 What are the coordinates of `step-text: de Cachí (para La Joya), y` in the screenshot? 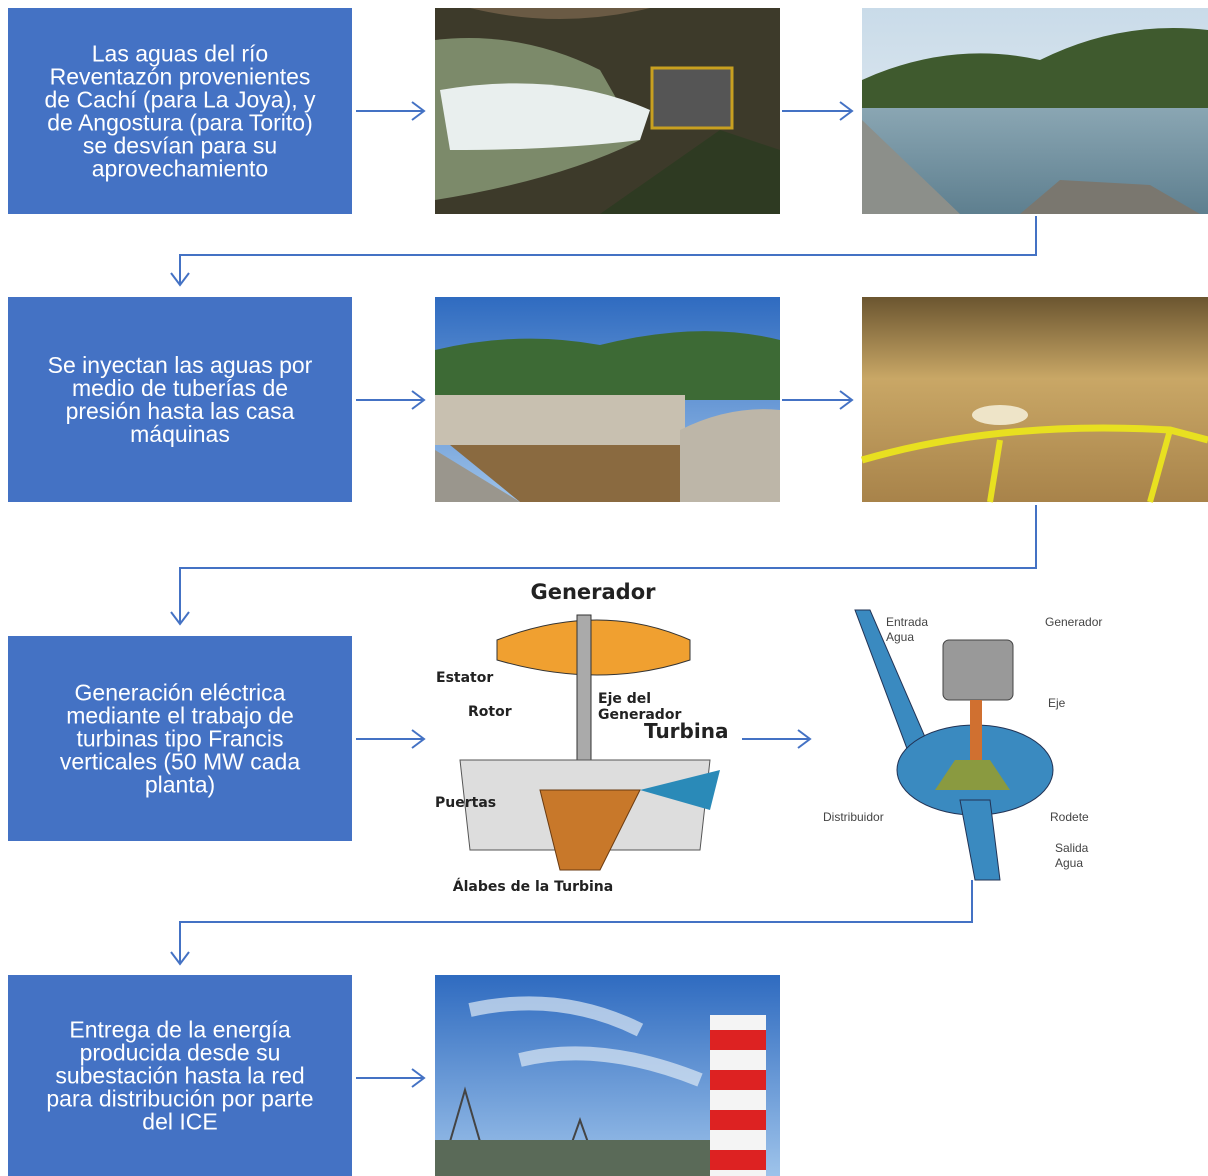 It's located at (180, 100).